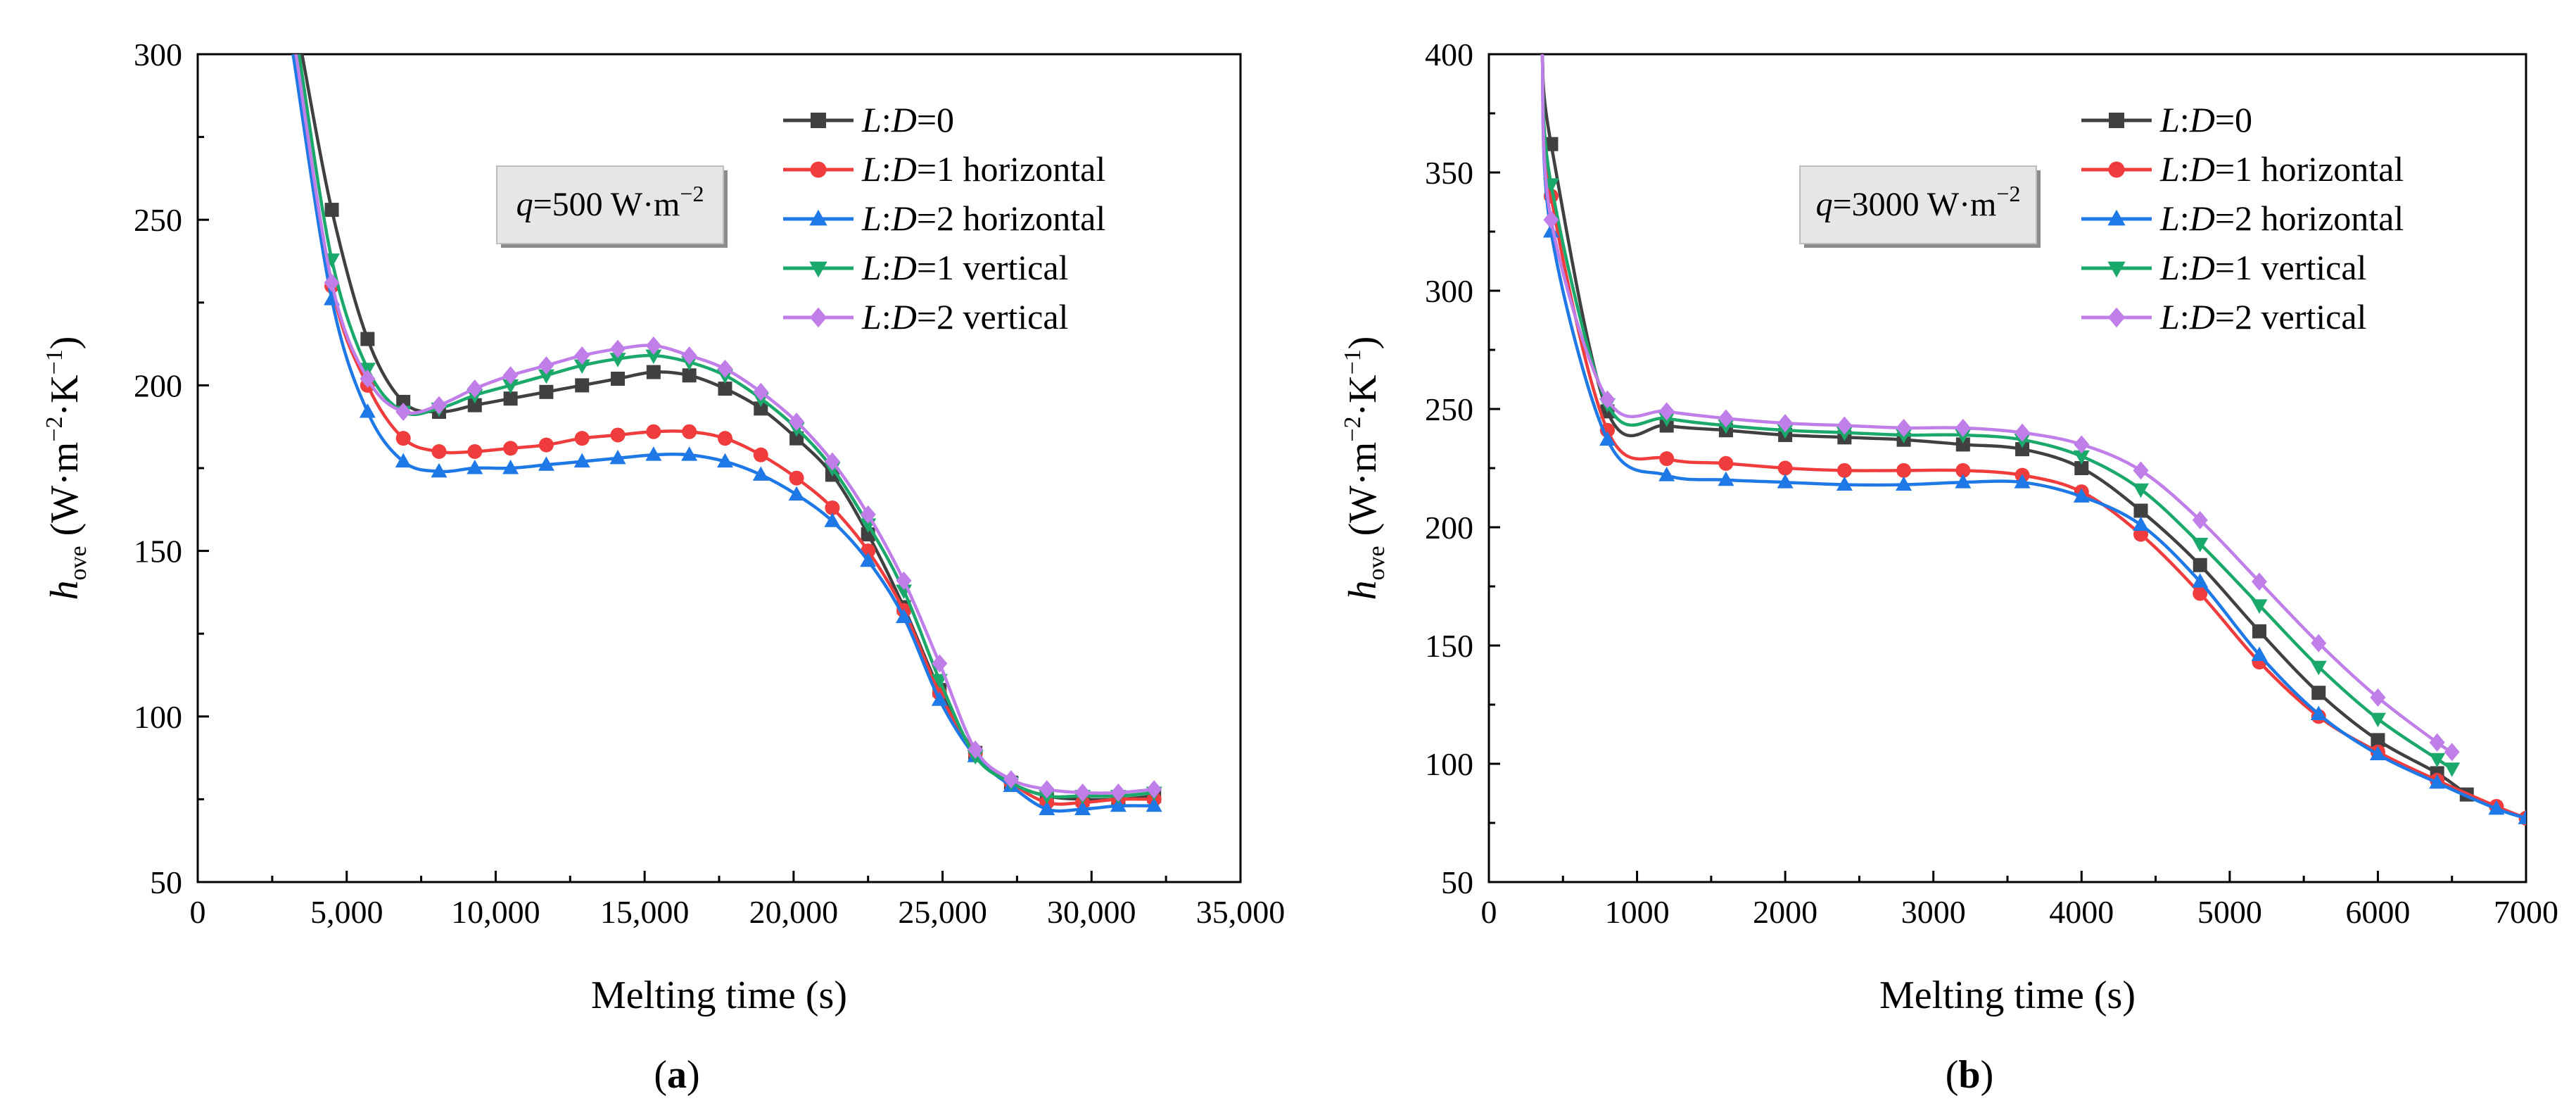  What do you see at coordinates (1933, 912) in the screenshot?
I see `x-tick-label: 3000` at bounding box center [1933, 912].